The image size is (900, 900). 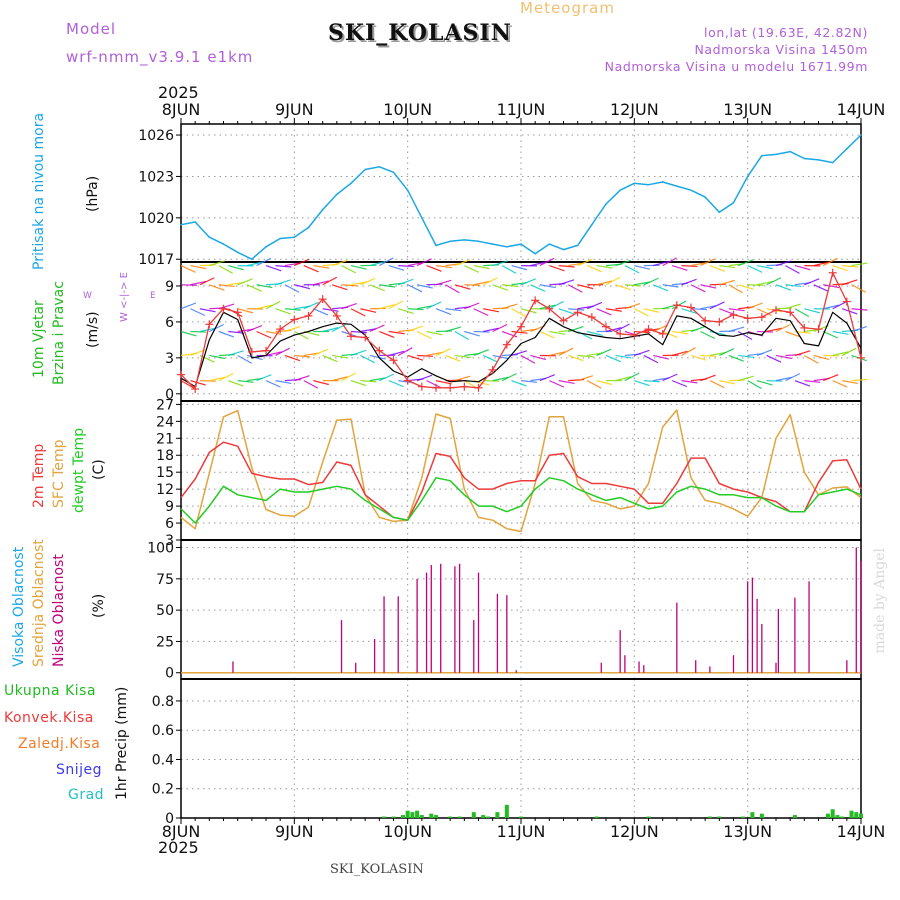 I want to click on precip-ytick-label: 0.6, so click(x=163, y=731).